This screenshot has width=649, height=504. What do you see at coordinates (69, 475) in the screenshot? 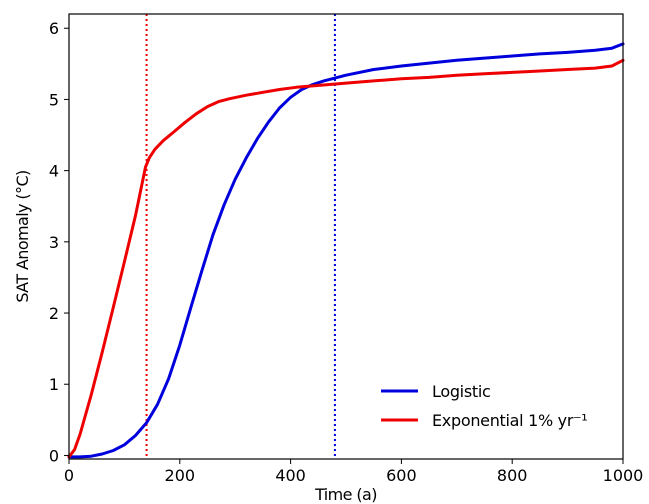
I see `x-tick-label: 0` at bounding box center [69, 475].